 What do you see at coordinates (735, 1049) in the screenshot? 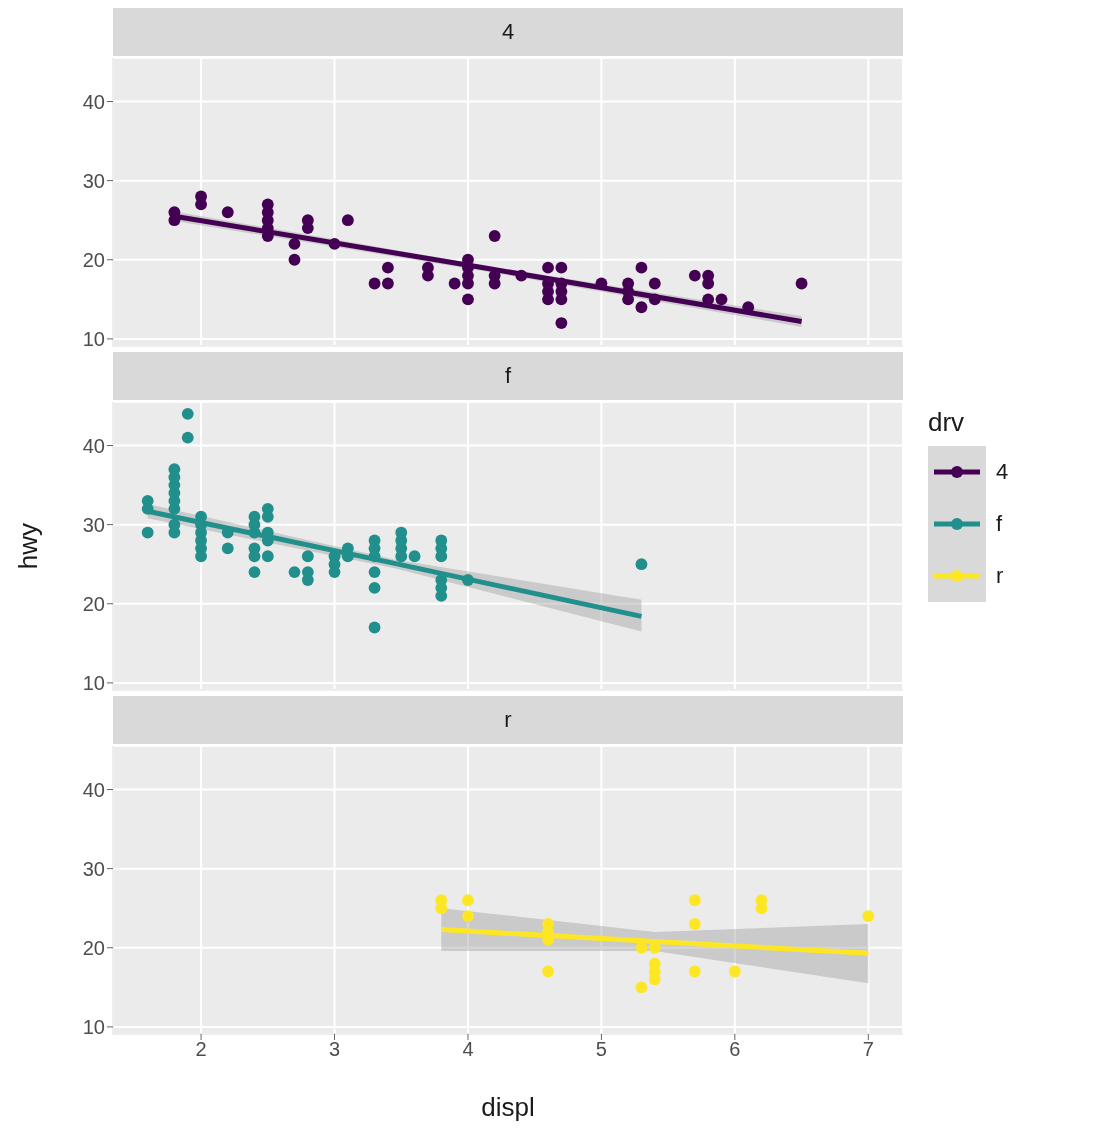
I see `x-tick-label: 6` at bounding box center [735, 1049].